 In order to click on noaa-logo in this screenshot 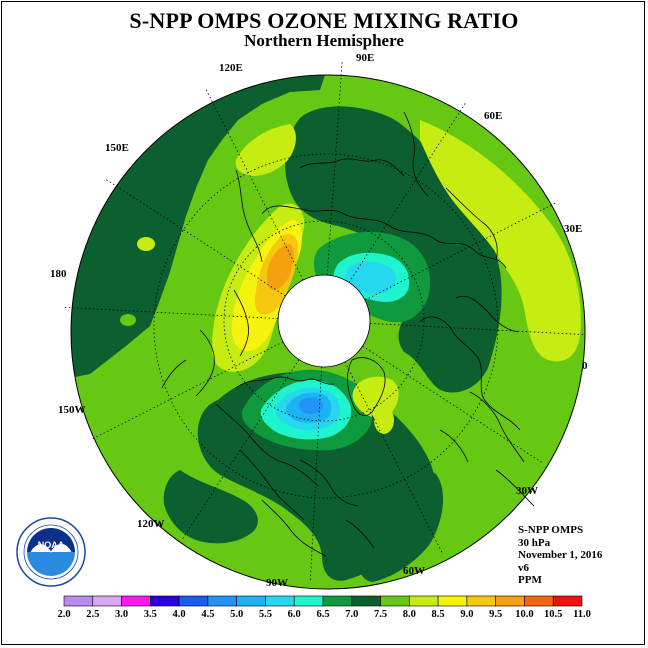, I will do `click(51, 552)`.